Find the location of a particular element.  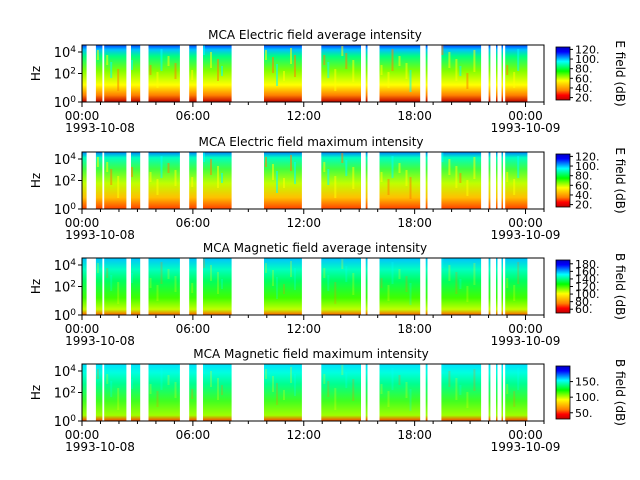

colorbar-label: E field (dB) is located at coordinates (620, 73).